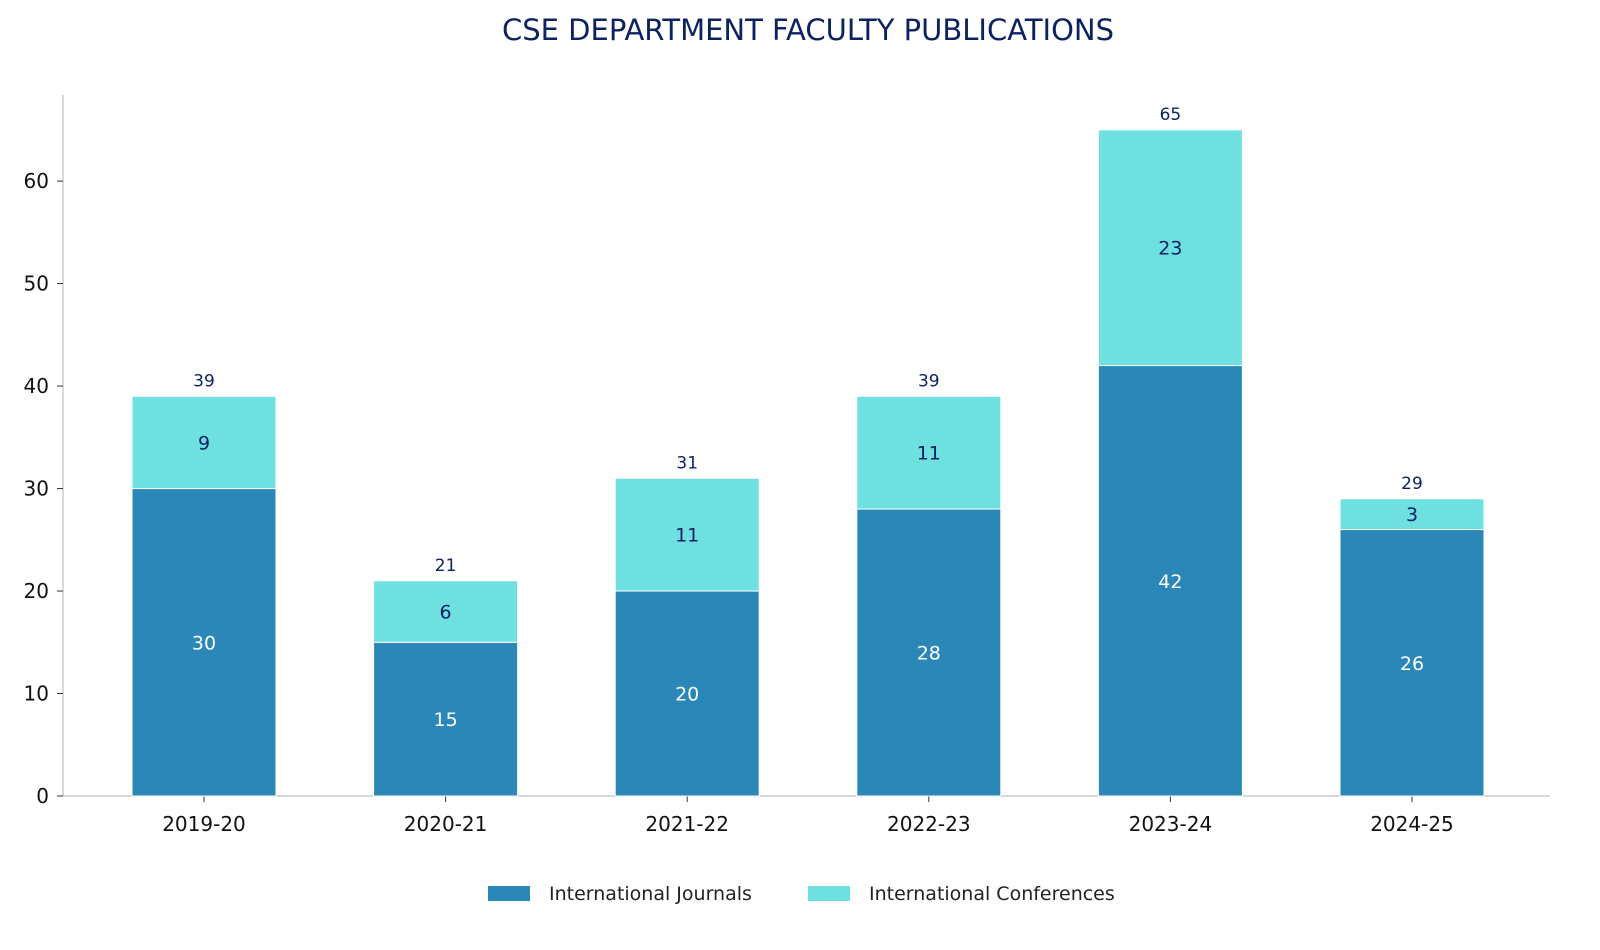  I want to click on y-tick-label: 0, so click(42, 796).